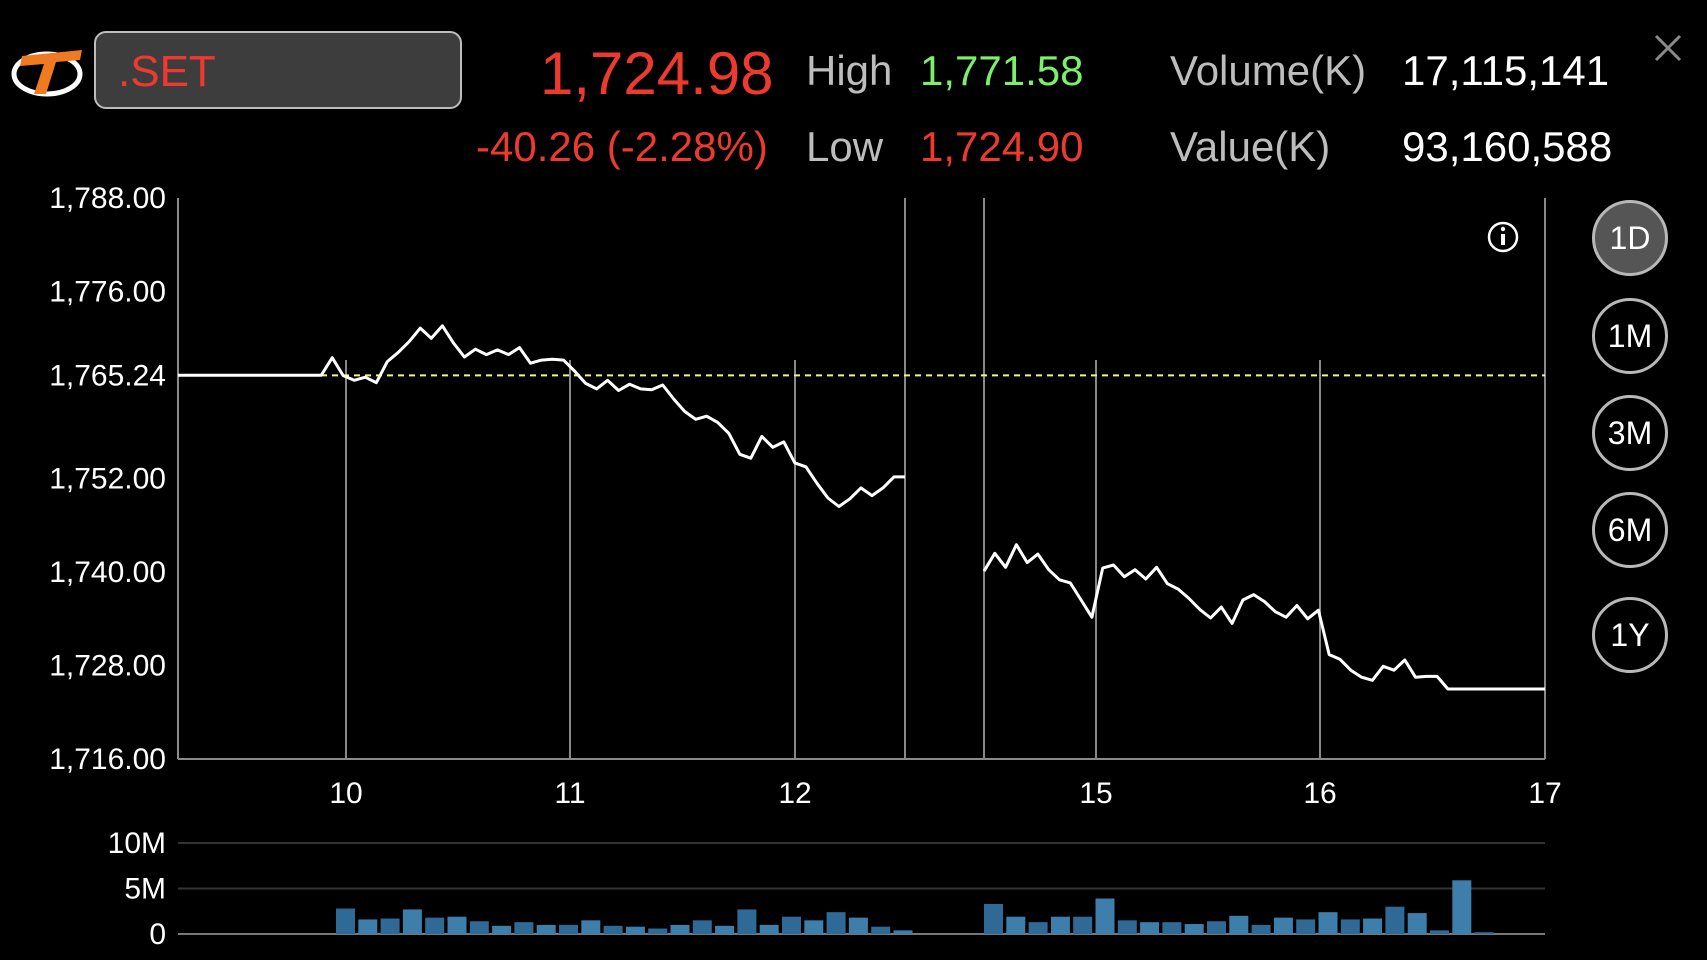  I want to click on volume-tick-label: 10M, so click(137, 843).